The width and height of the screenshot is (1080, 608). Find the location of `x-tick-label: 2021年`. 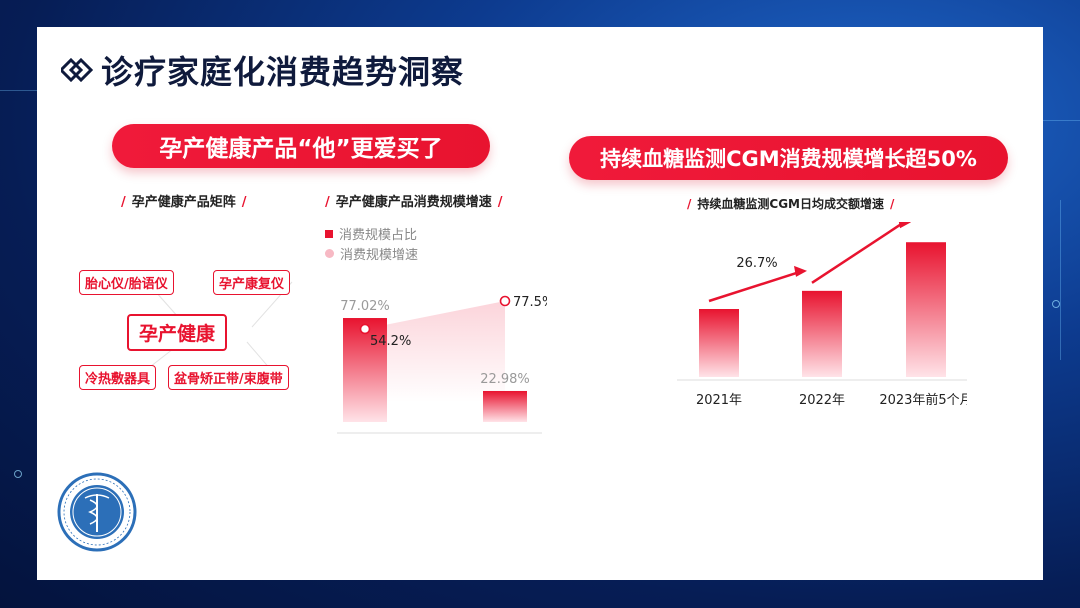

x-tick-label: 2021年 is located at coordinates (719, 400).